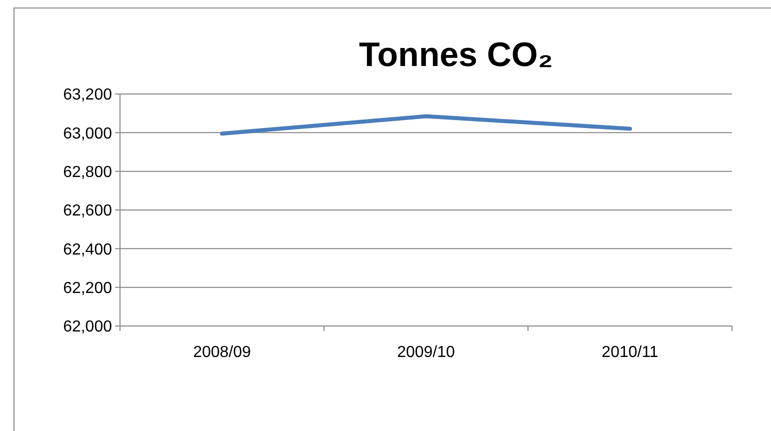 The image size is (771, 431). Describe the element at coordinates (87, 211) in the screenshot. I see `y-tick-label: 62,600` at that location.